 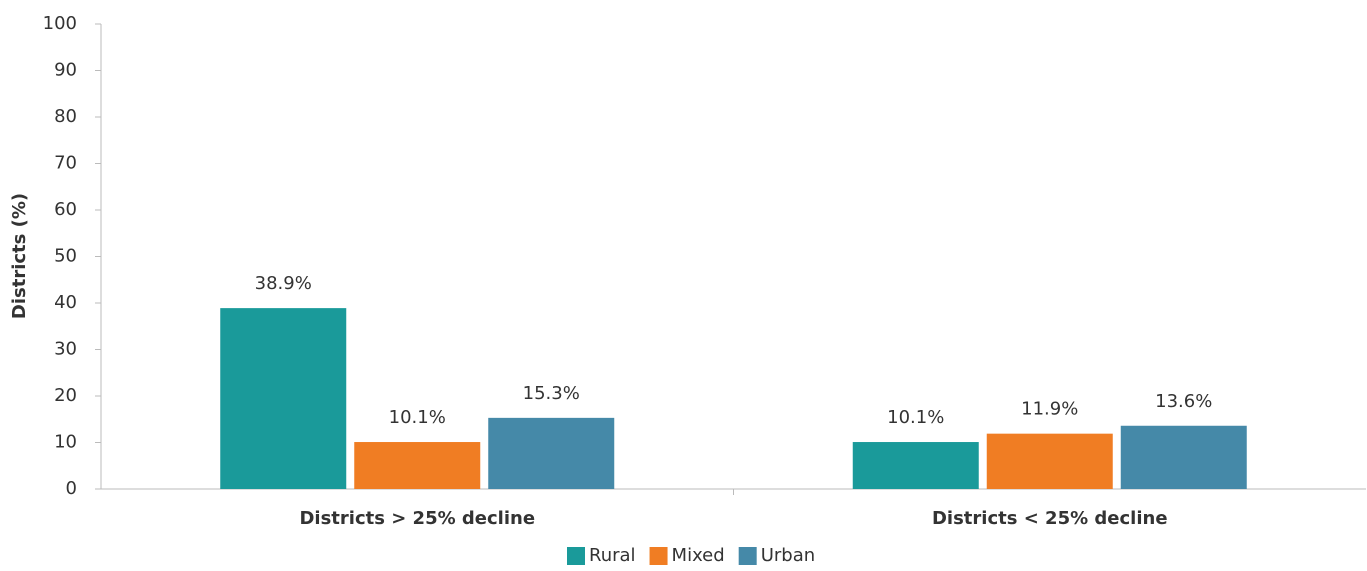 I want to click on y-axis-label: Districts (%), so click(x=19, y=256).